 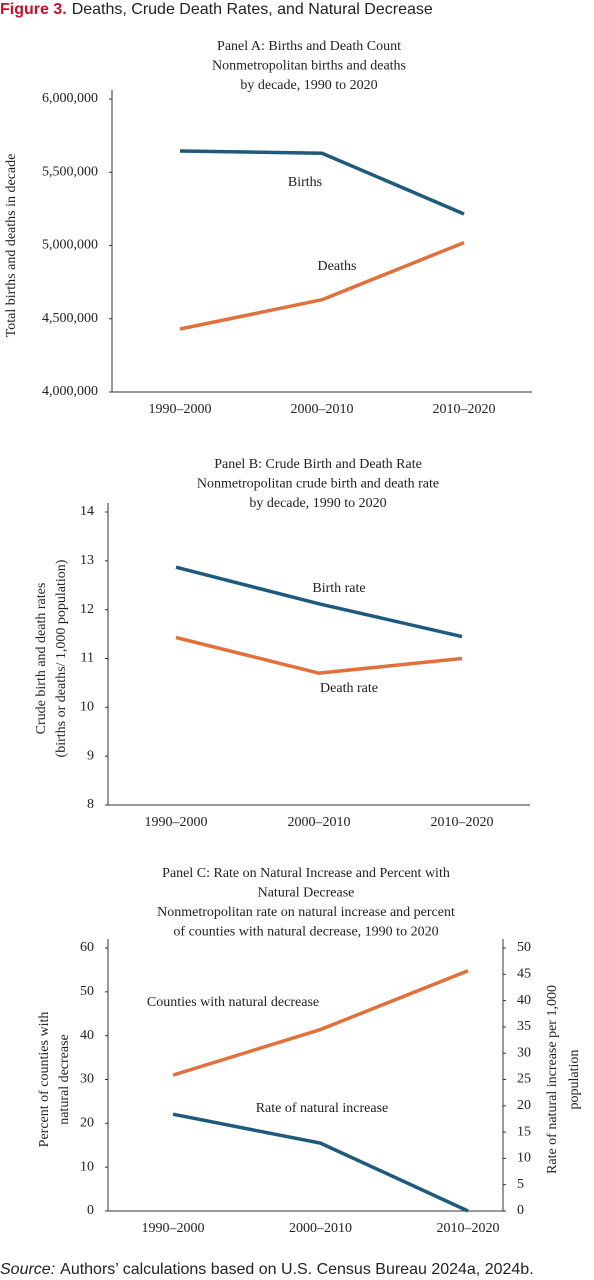 I want to click on y-tick-label: 5,000,000, so click(x=70, y=245).